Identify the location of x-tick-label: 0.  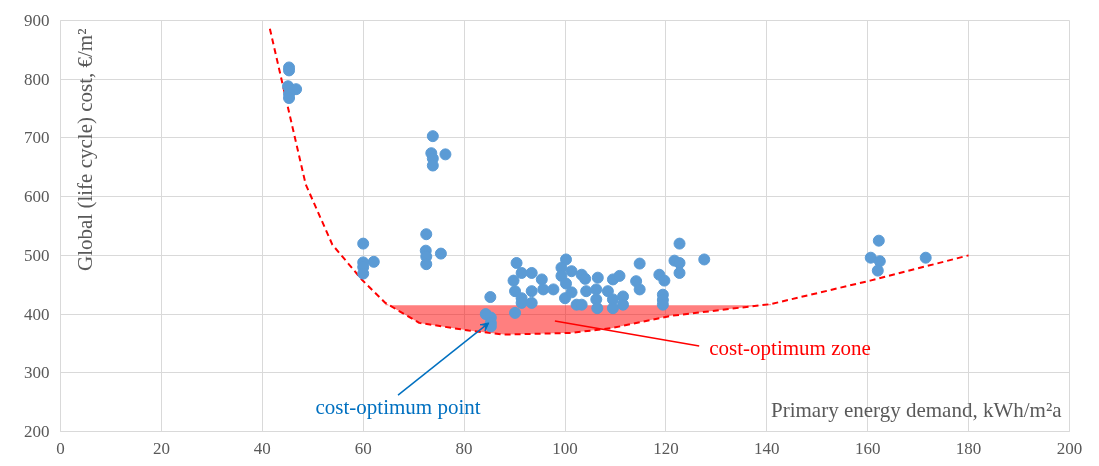
(60, 448).